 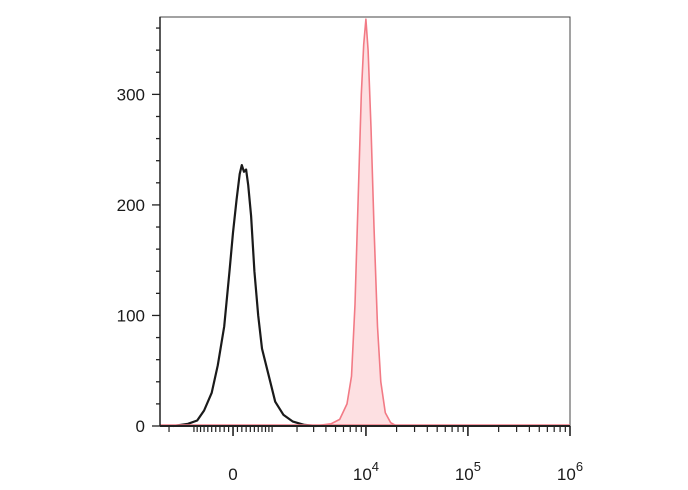 What do you see at coordinates (468, 471) in the screenshot?
I see `x-tick-label: 10⁵` at bounding box center [468, 471].